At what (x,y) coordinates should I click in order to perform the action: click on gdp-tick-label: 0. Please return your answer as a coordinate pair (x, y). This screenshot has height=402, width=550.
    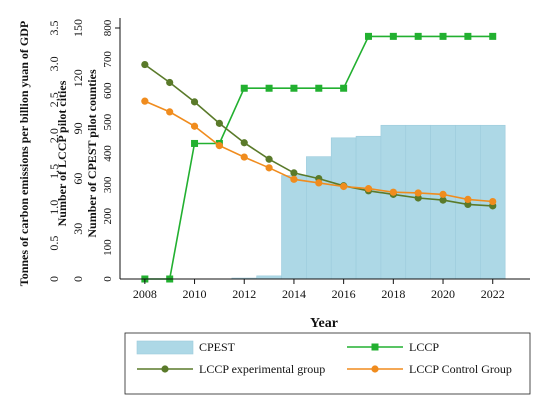
    Looking at the image, I should click on (54, 279).